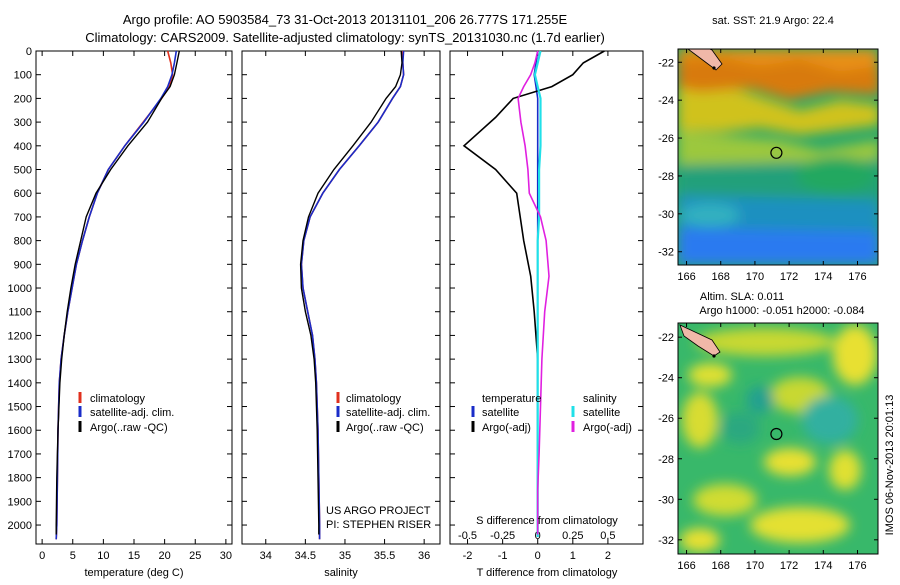 This screenshot has width=900, height=585. I want to click on y-tick-label: 900, so click(23, 265).